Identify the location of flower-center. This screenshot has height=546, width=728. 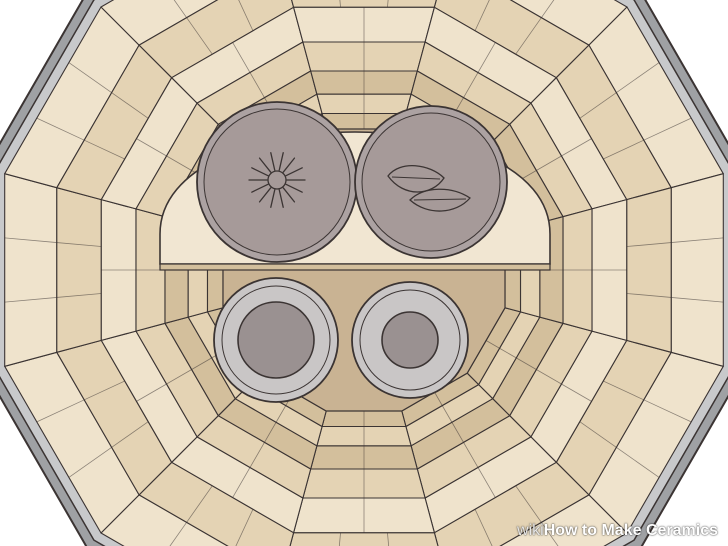
(277, 180).